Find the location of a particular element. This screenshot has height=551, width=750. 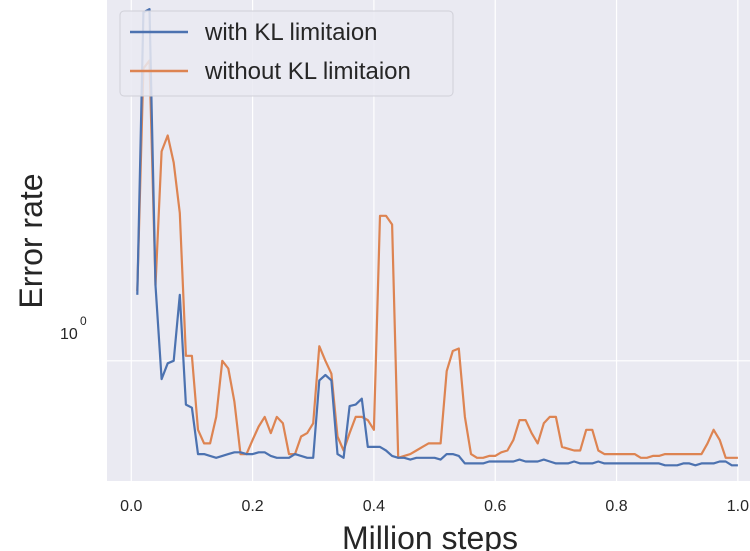

legend-box is located at coordinates (286, 53).